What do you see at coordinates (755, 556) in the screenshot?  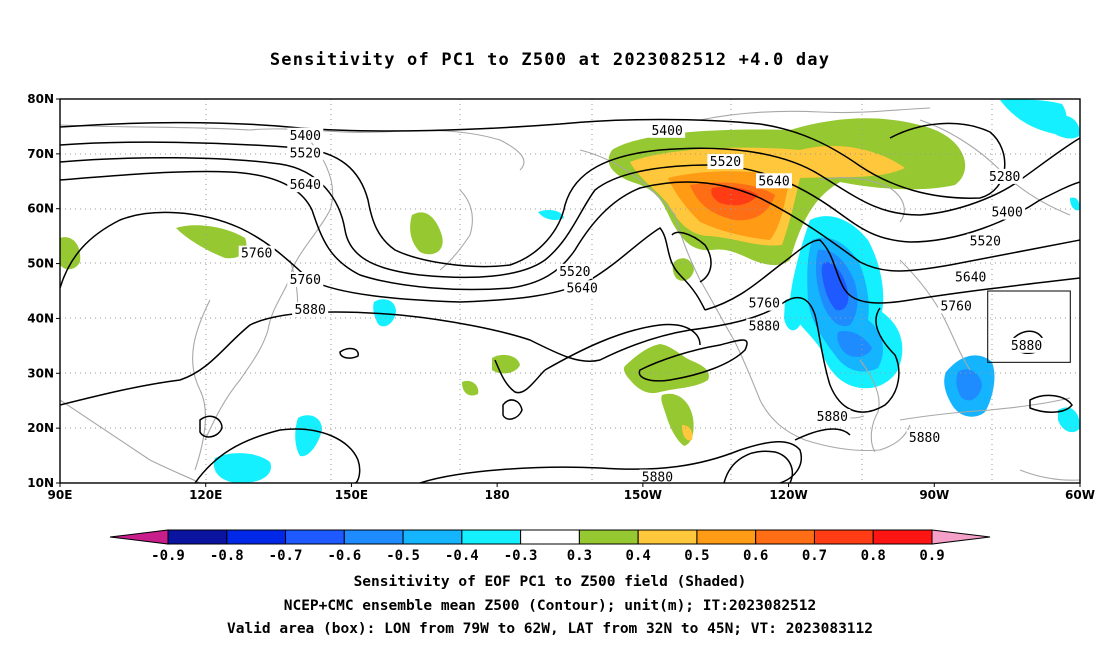 I see `colorbar-label: 0.6` at bounding box center [755, 556].